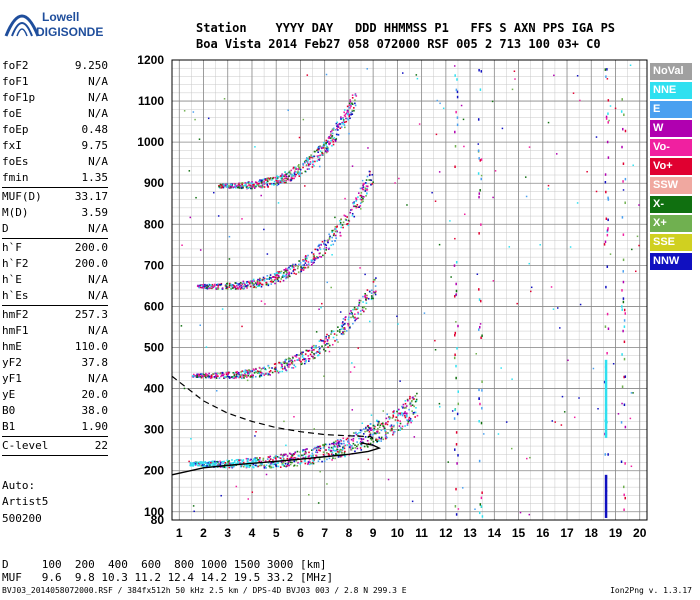 Image resolution: width=700 pixels, height=600 pixels. Describe the element at coordinates (12, 247) in the screenshot. I see `param-label: h`F` at that location.